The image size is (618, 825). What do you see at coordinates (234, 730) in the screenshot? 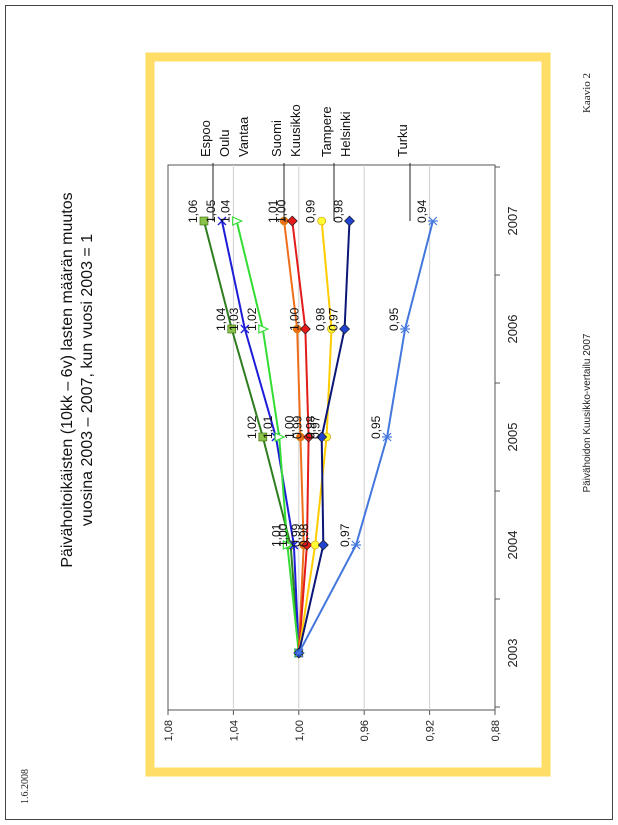
I see `y-tick-label: 1,04` at bounding box center [234, 730].